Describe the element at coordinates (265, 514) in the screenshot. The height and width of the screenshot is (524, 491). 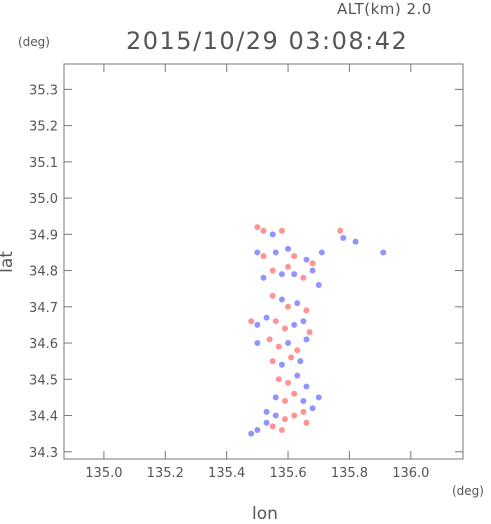
I see `x-axis-label: lon` at that location.